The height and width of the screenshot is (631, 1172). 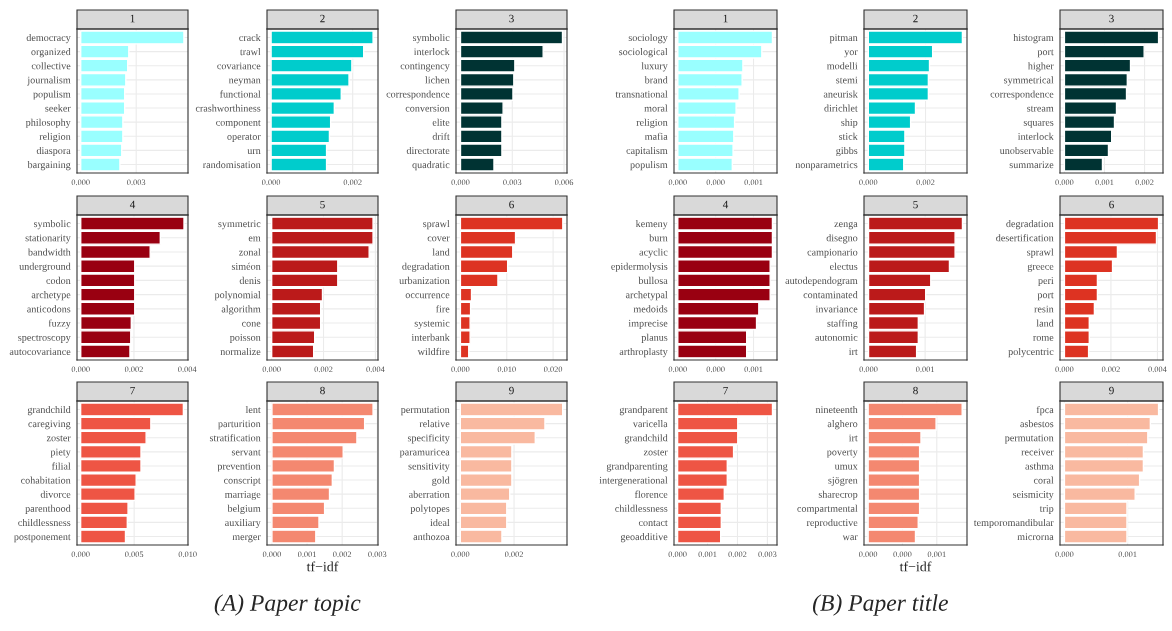 I want to click on y-tick-label: parenthood, so click(x=48, y=509).